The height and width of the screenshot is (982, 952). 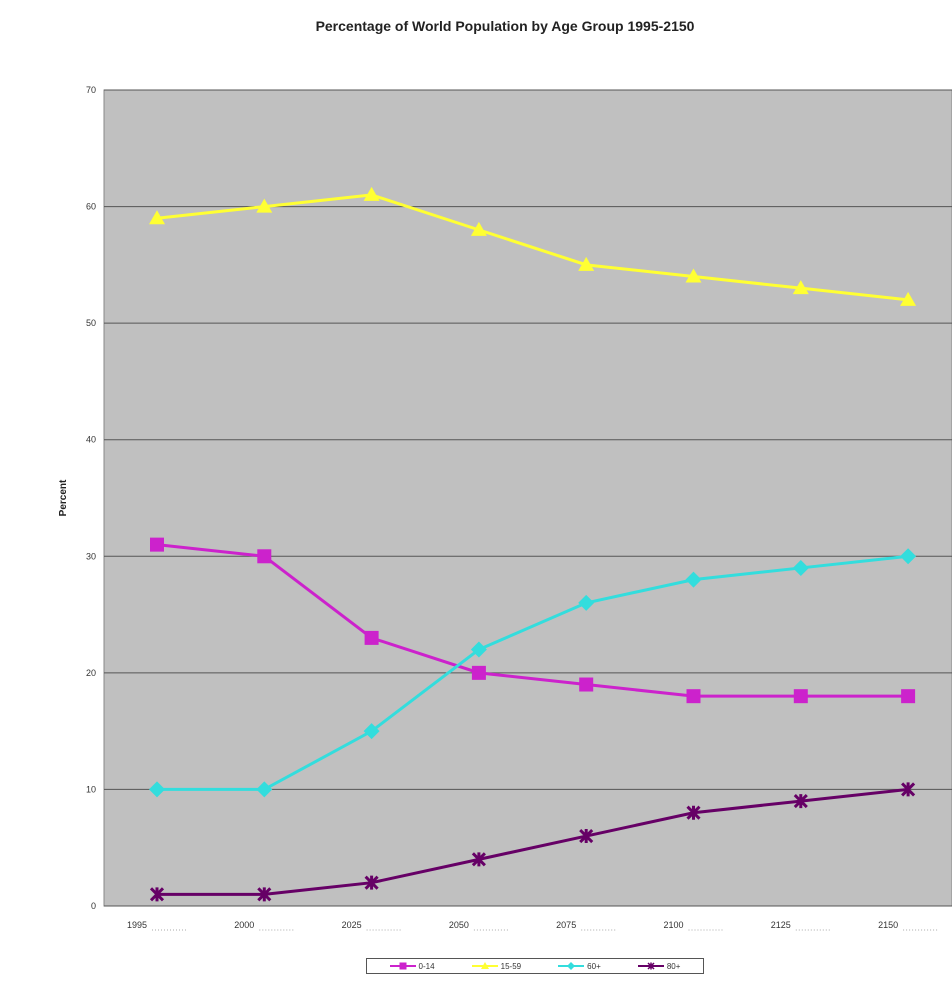 I want to click on legend-item-0-14: 0-14, so click(x=412, y=966).